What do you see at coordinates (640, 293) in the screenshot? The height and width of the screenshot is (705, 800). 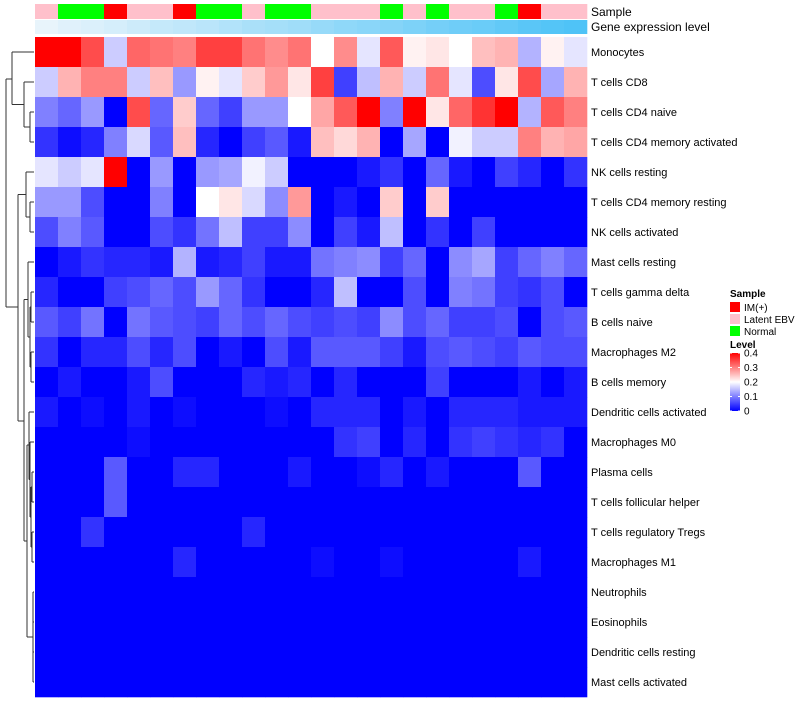 I see `row-label: T cells gamma delta` at bounding box center [640, 293].